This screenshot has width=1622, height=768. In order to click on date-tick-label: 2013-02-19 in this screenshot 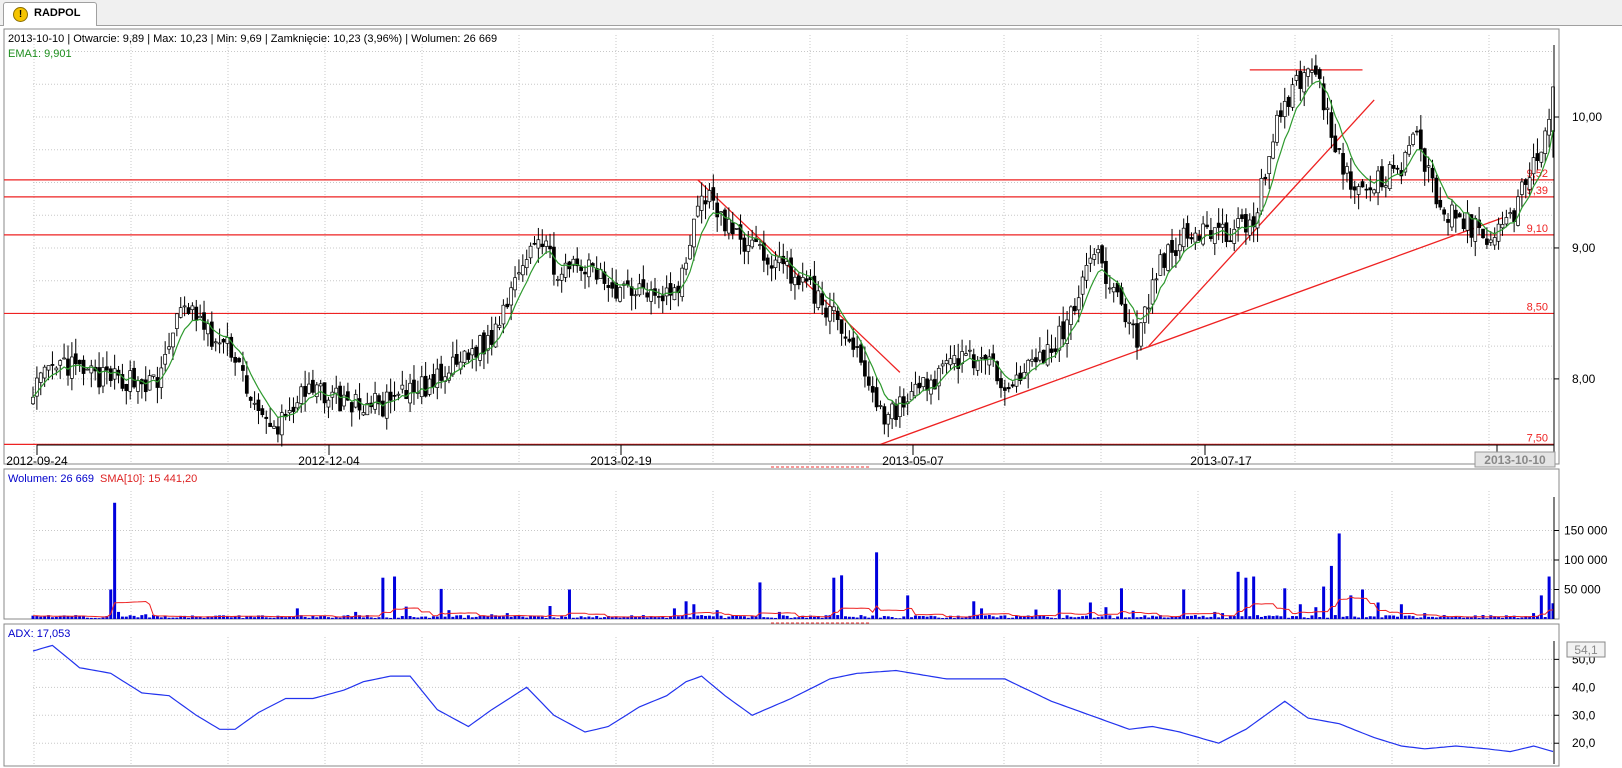, I will do `click(621, 461)`.